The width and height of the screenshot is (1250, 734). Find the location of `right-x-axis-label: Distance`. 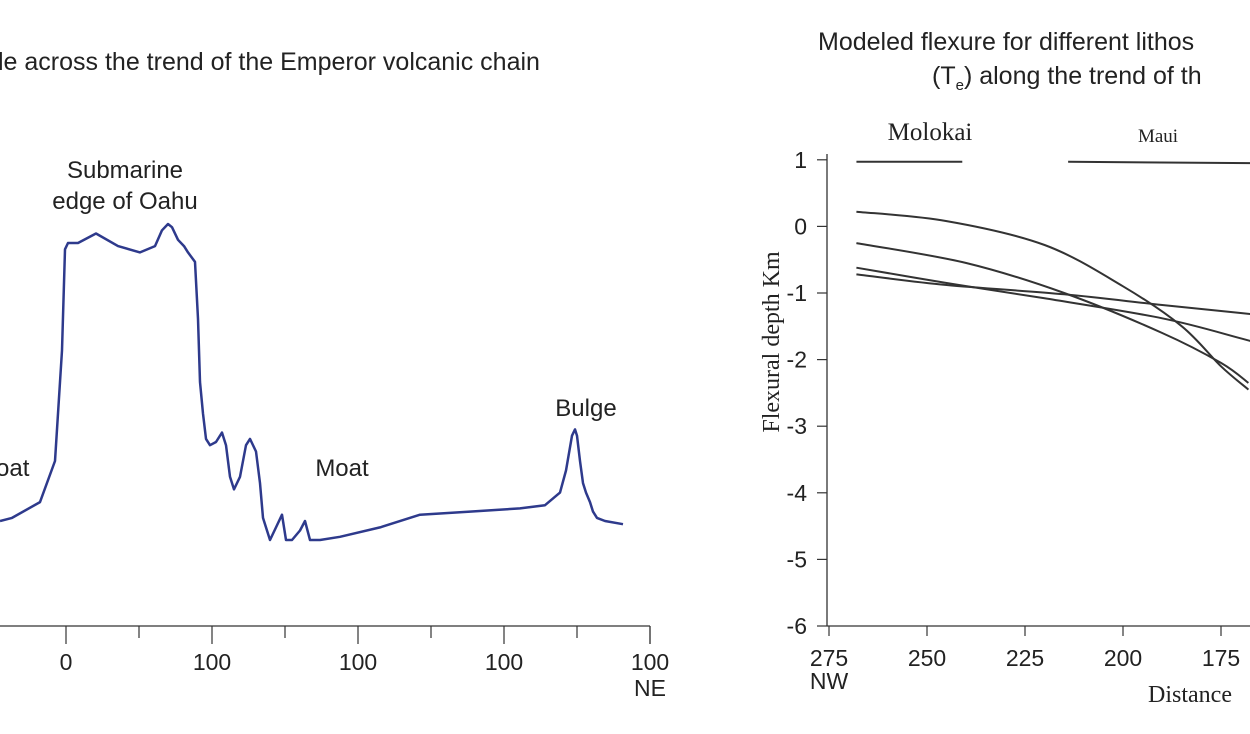

right-x-axis-label: Distance is located at coordinates (1190, 695).